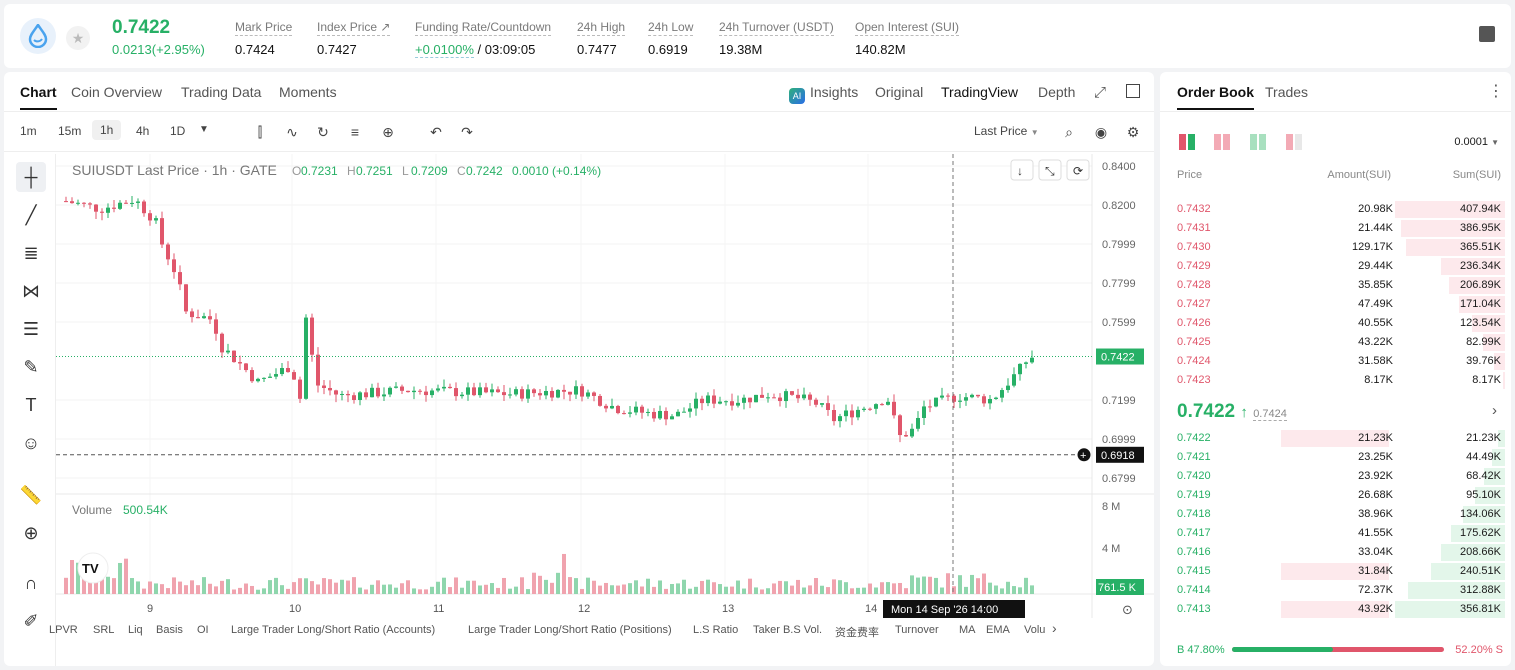  What do you see at coordinates (1335, 247) in the screenshot?
I see `ask-row: 0.7430 129.17K 365.51K` at bounding box center [1335, 247].